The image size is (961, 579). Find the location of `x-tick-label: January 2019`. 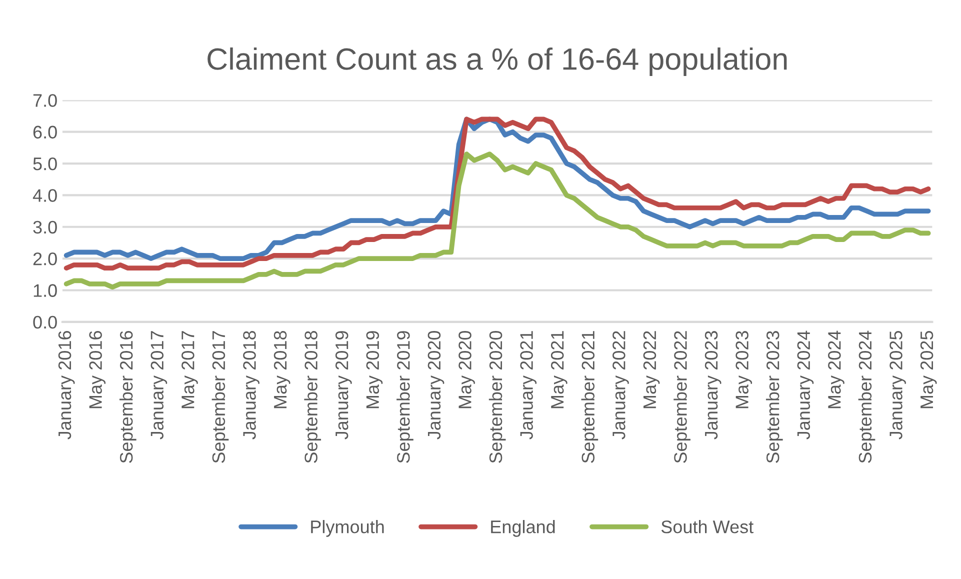

x-tick-label: January 2019 is located at coordinates (343, 385).